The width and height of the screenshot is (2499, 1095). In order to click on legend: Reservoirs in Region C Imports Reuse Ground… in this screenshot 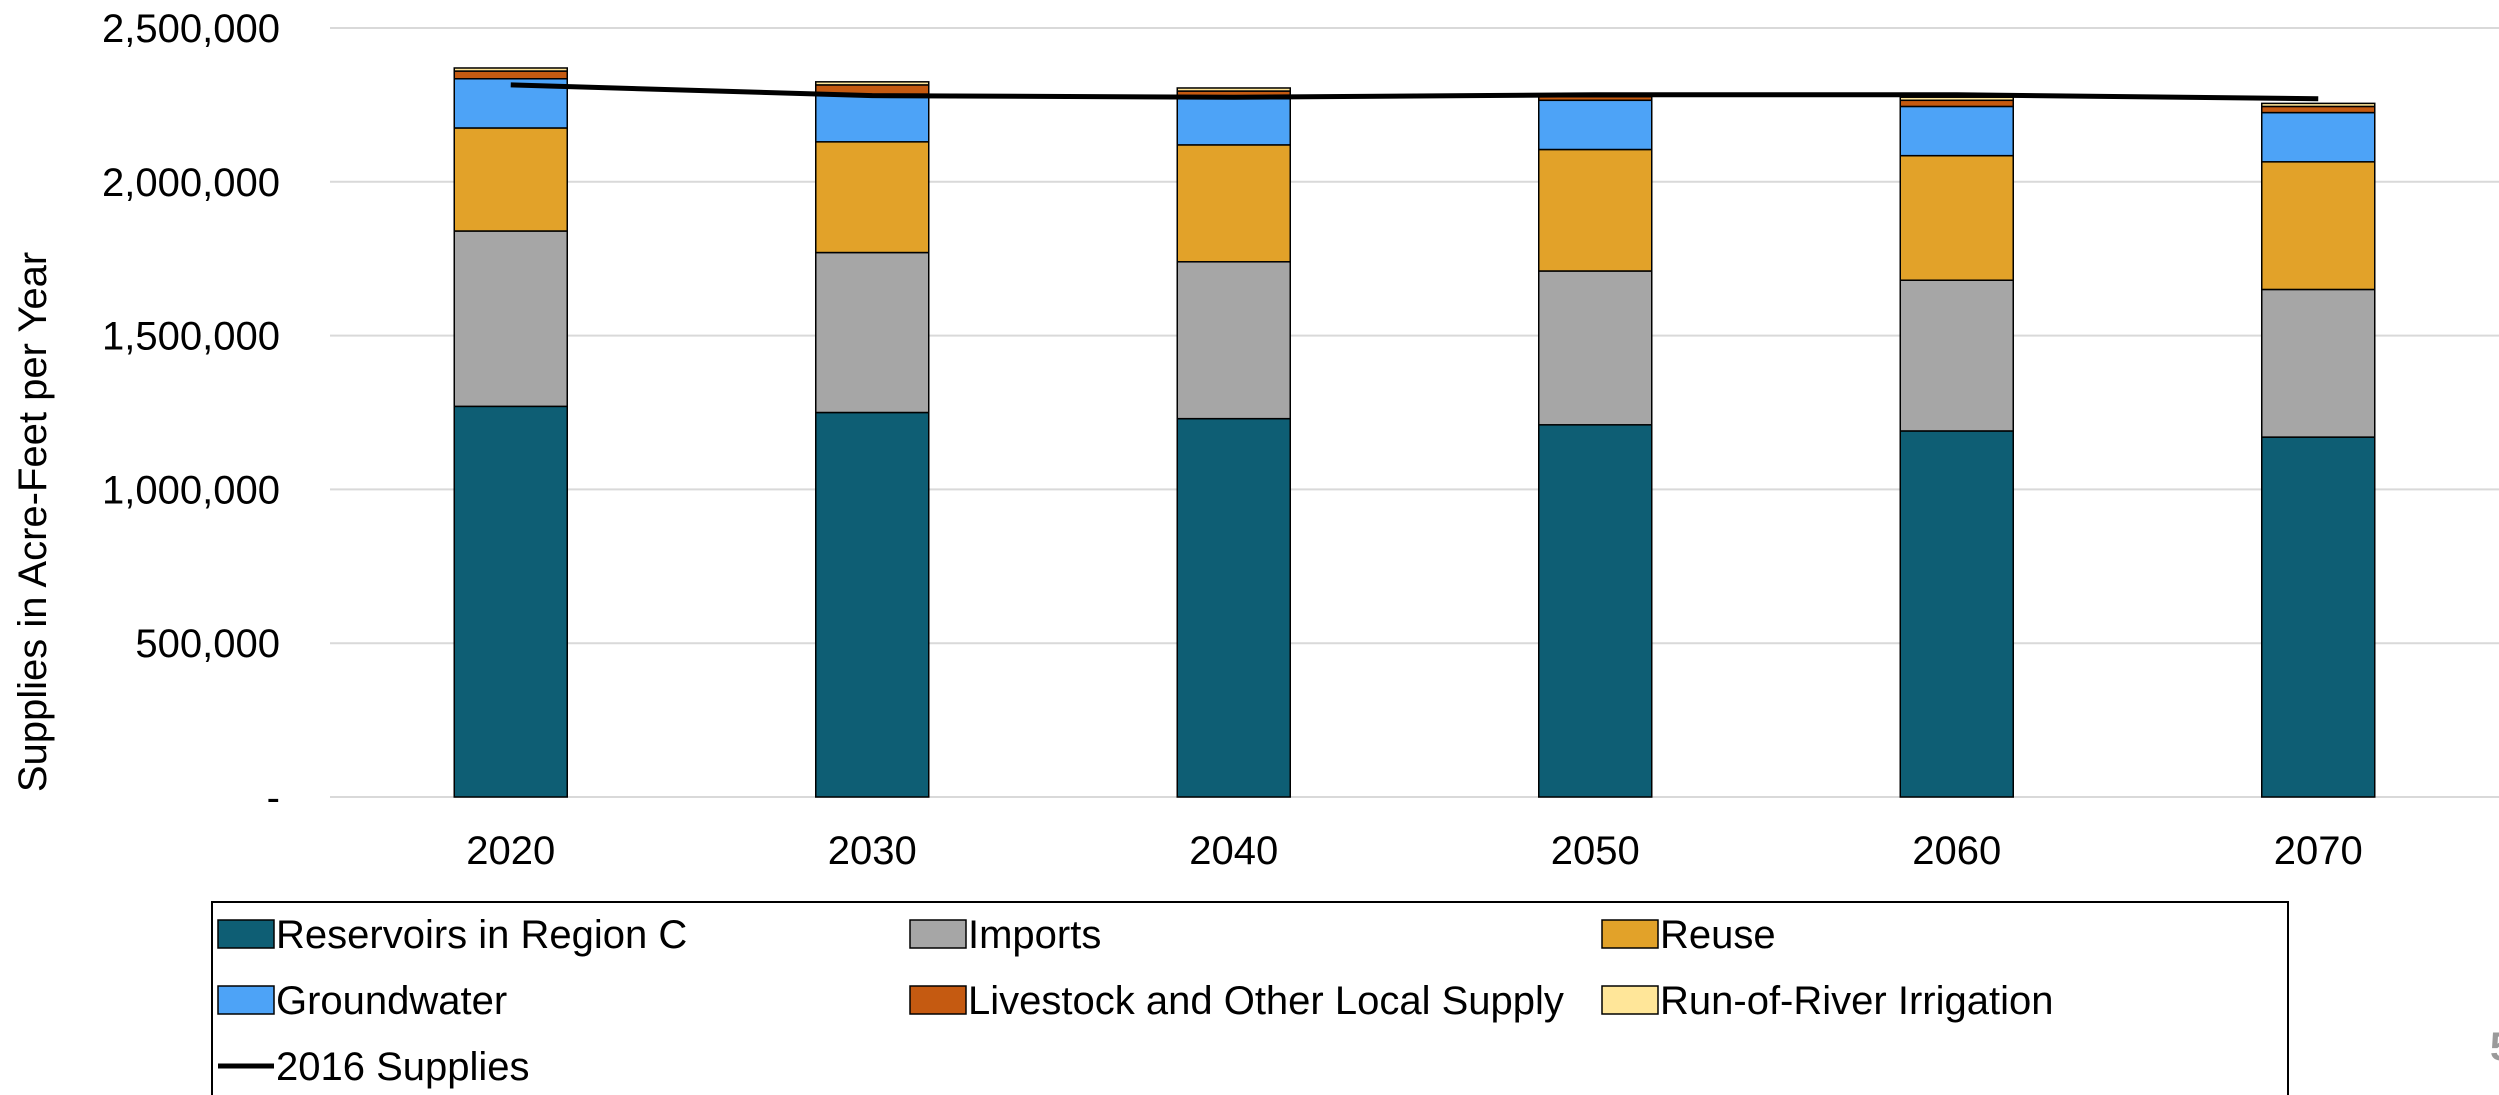, I will do `click(1250, 998)`.